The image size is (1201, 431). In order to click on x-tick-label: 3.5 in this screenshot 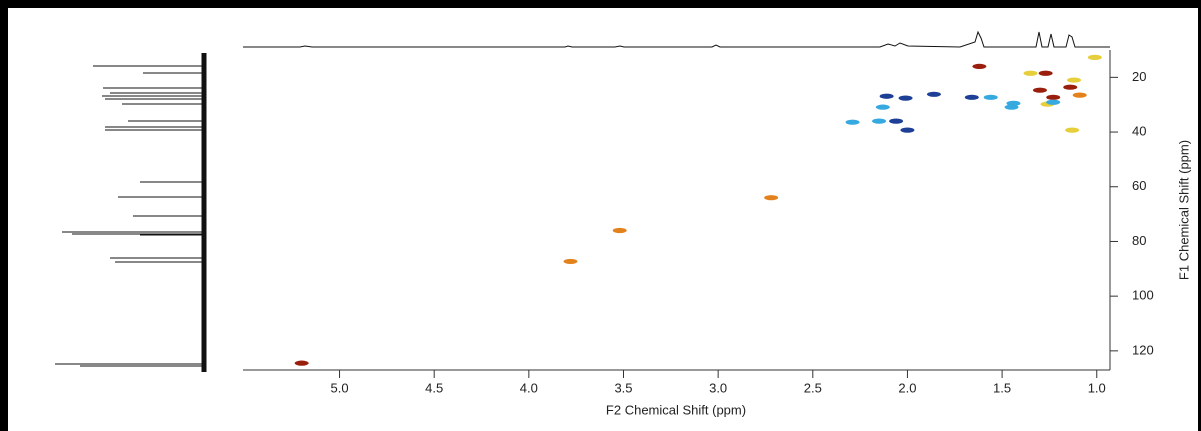, I will do `click(623, 387)`.